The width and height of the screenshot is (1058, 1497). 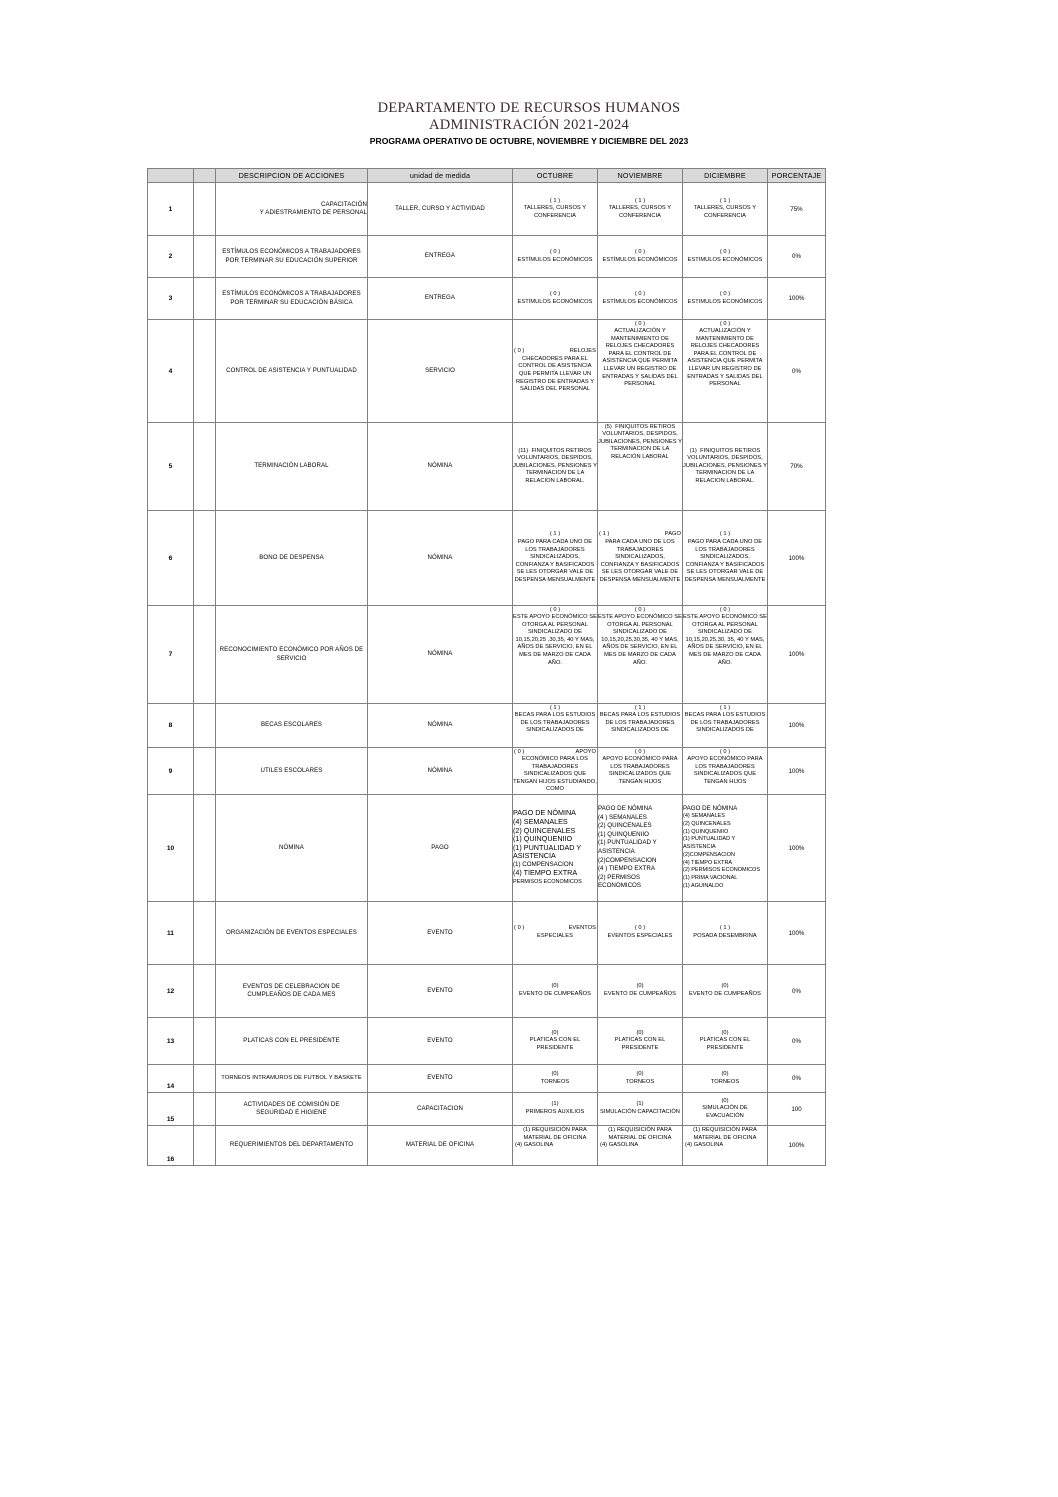 What do you see at coordinates (796, 1109) in the screenshot?
I see `row-porcentaje: 100` at bounding box center [796, 1109].